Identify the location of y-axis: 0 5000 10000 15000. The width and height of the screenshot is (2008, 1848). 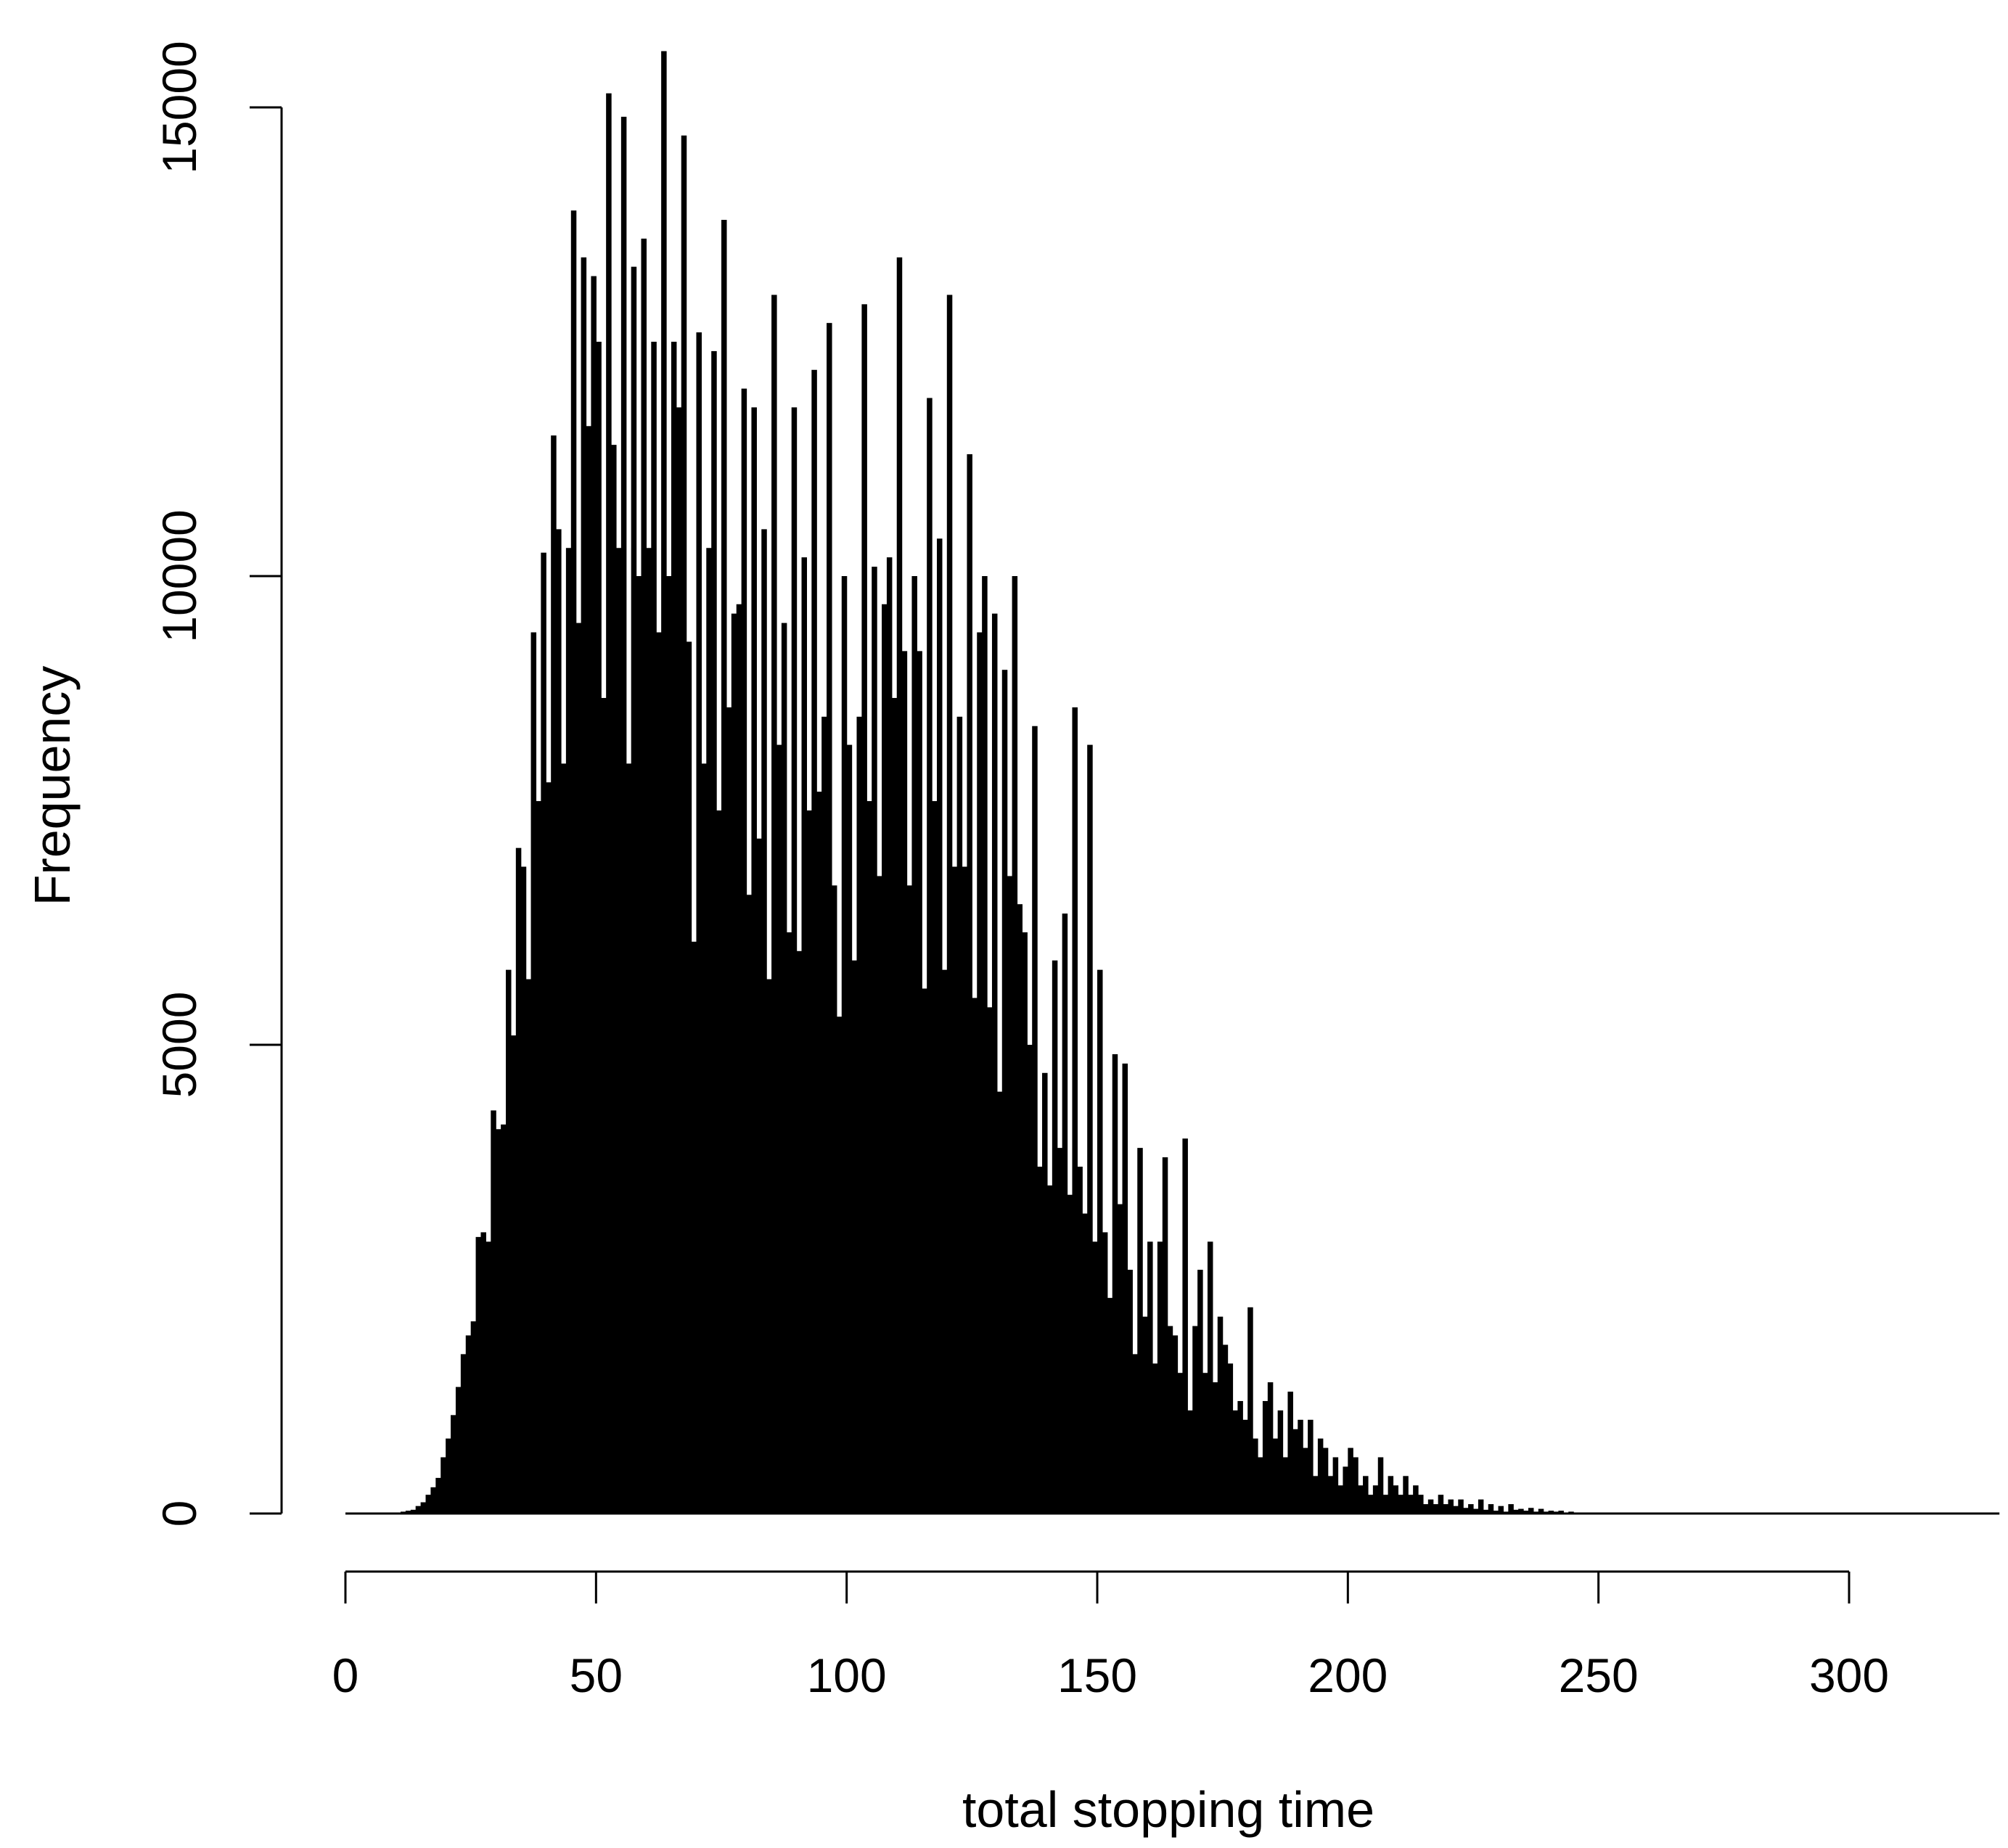
(217, 784).